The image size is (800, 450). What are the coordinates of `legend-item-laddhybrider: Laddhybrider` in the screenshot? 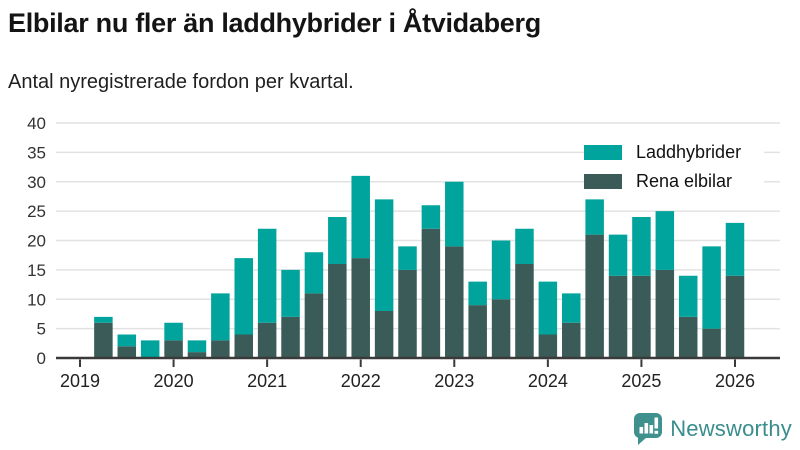 It's located at (674, 152).